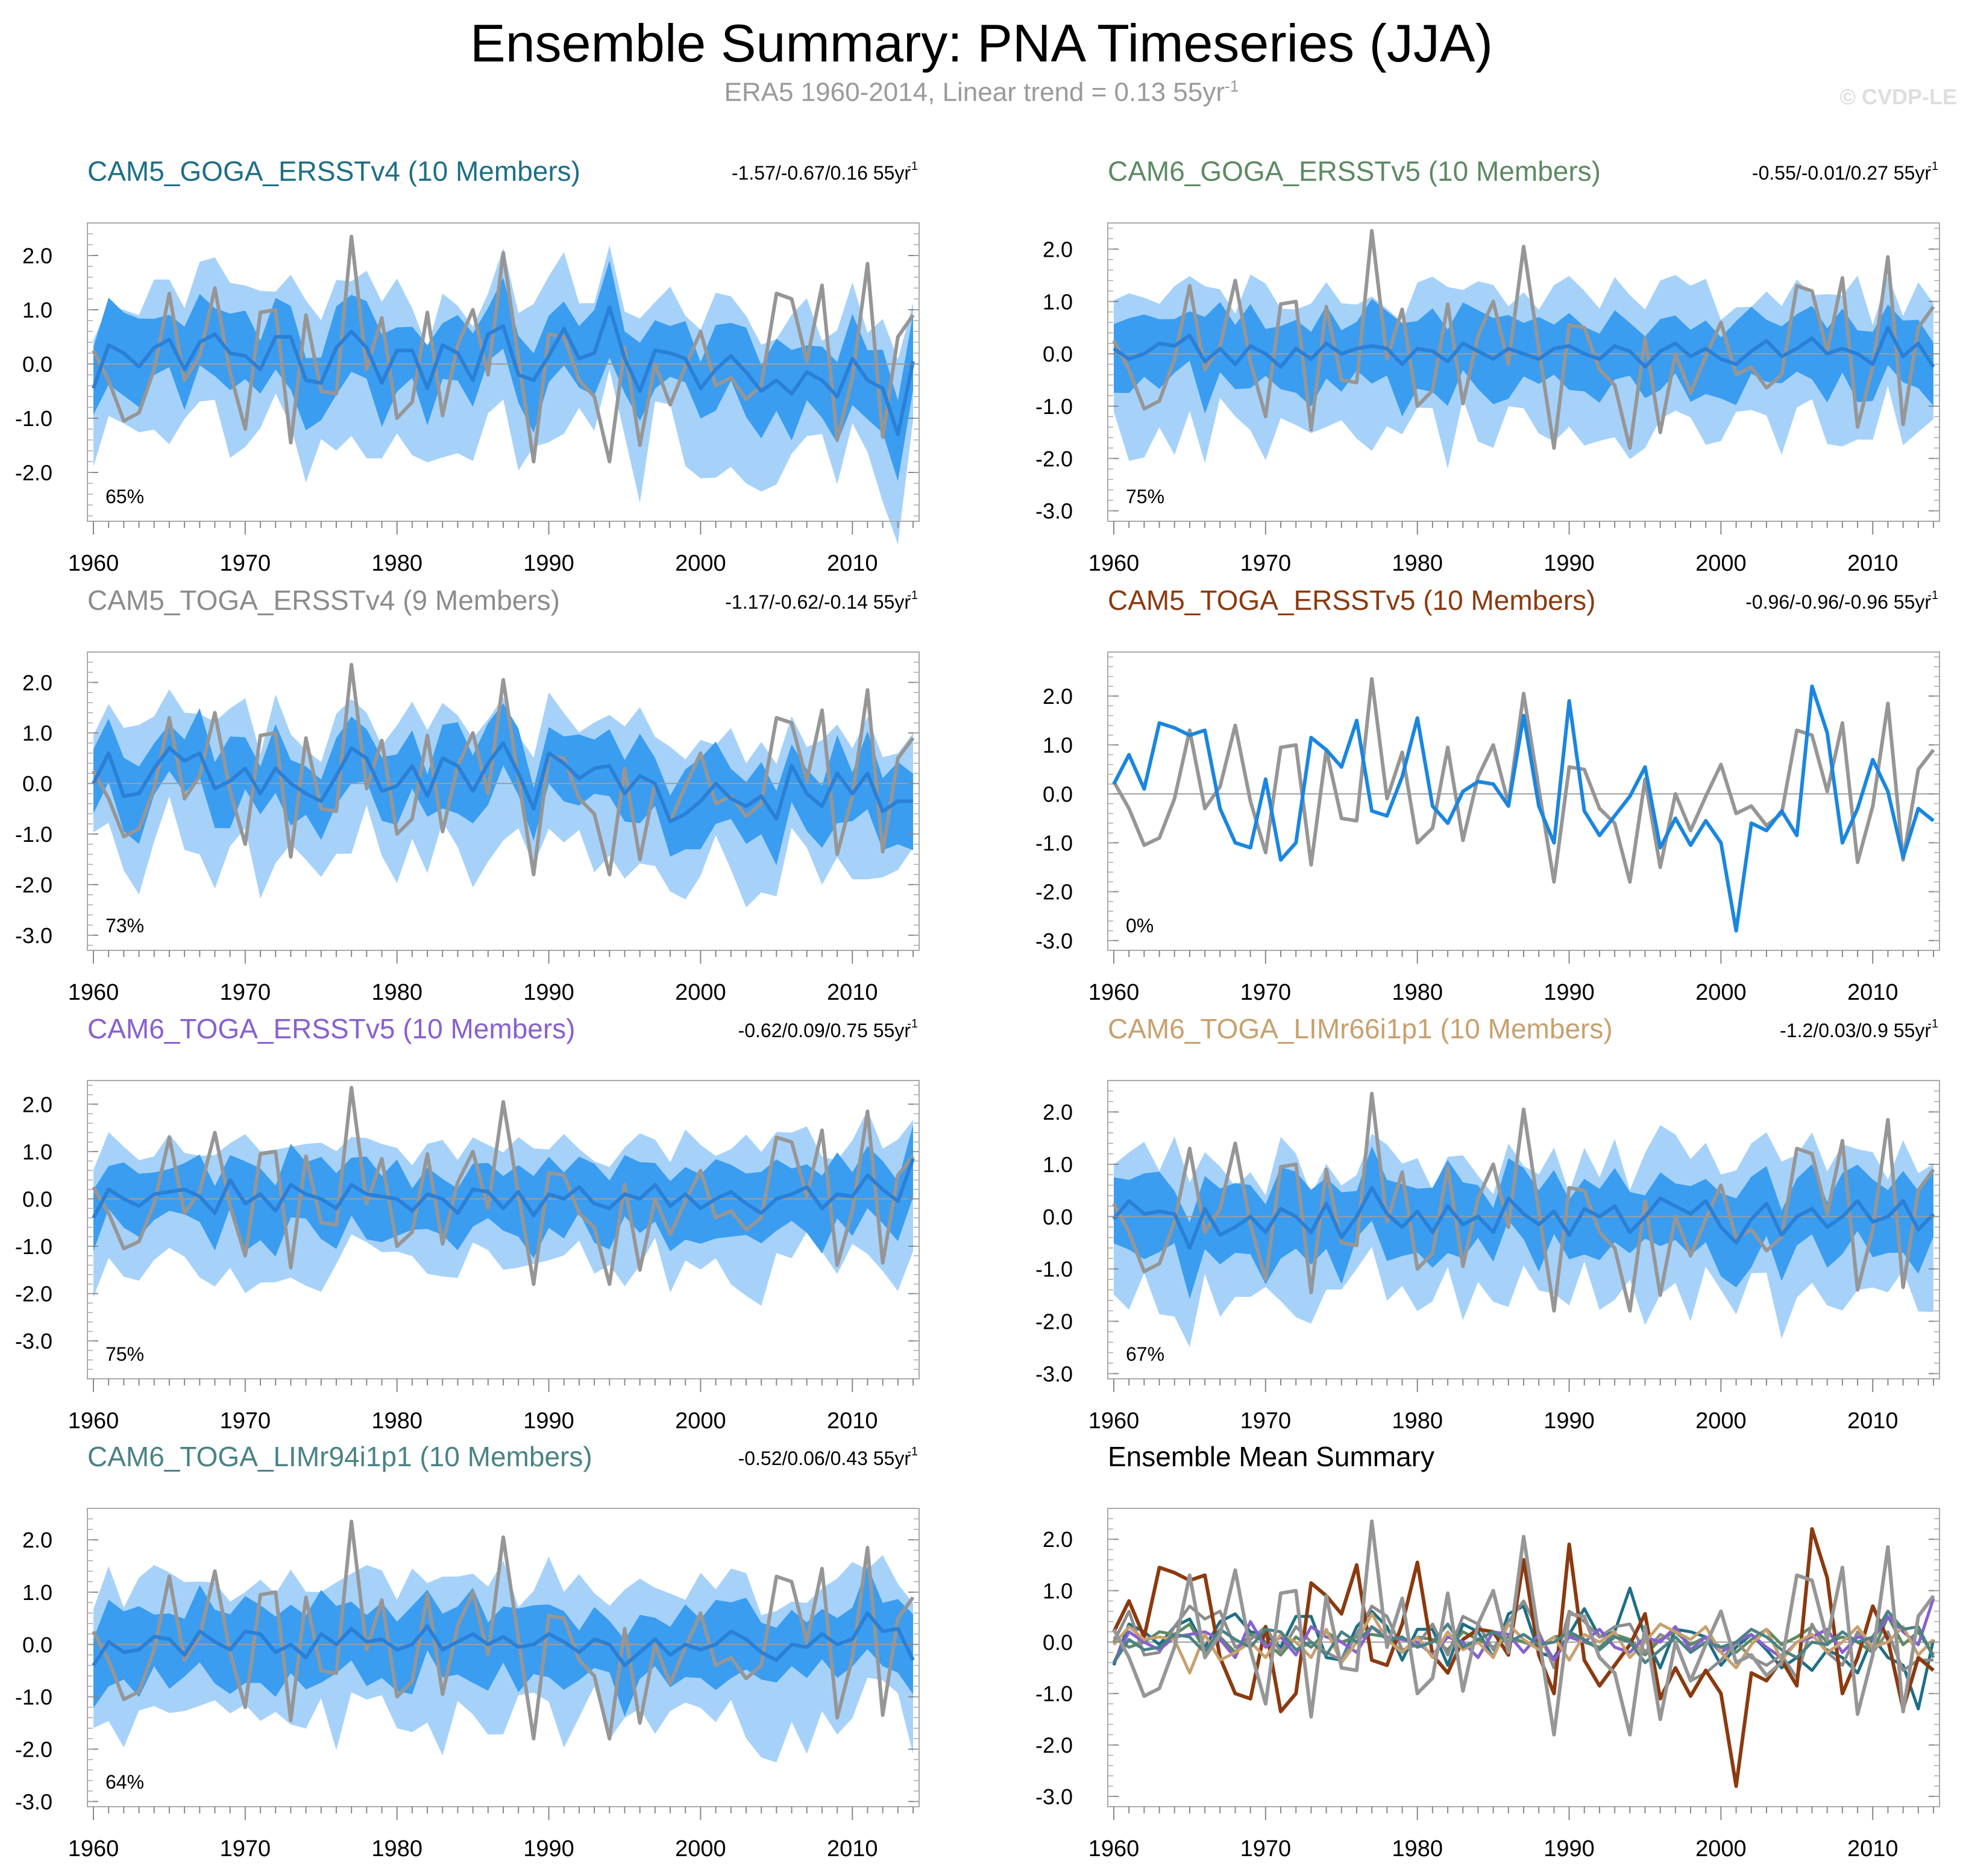  Describe the element at coordinates (974, 92) in the screenshot. I see `subtitle-text: ERA5 1960-2014, Linear trend = 0.13 55yr` at that location.